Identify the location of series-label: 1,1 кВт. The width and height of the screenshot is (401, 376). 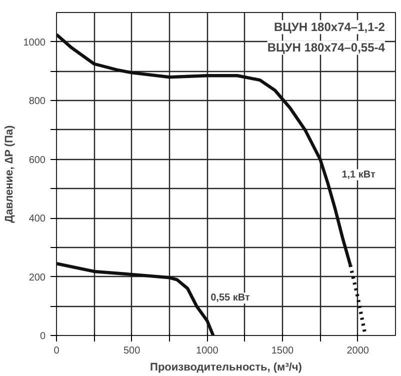
(359, 174).